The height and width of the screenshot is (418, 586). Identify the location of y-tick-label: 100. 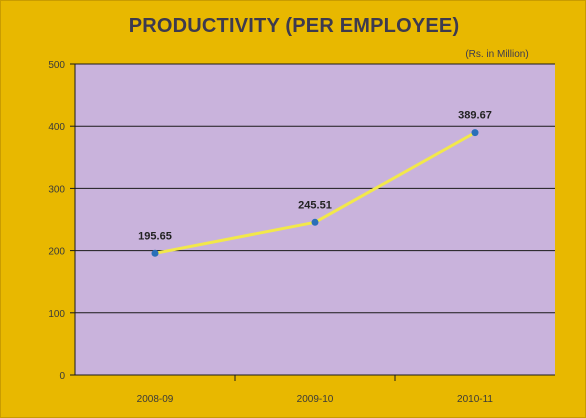
(56, 314).